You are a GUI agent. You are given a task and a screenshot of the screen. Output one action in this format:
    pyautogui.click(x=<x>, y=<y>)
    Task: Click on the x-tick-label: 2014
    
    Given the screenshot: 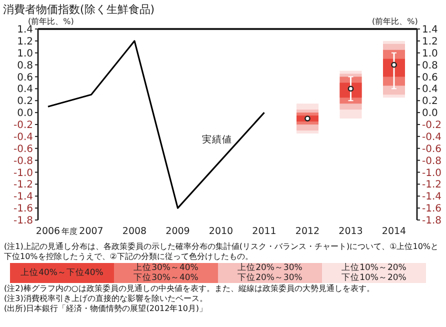 What is the action you would take?
    pyautogui.click(x=394, y=231)
    